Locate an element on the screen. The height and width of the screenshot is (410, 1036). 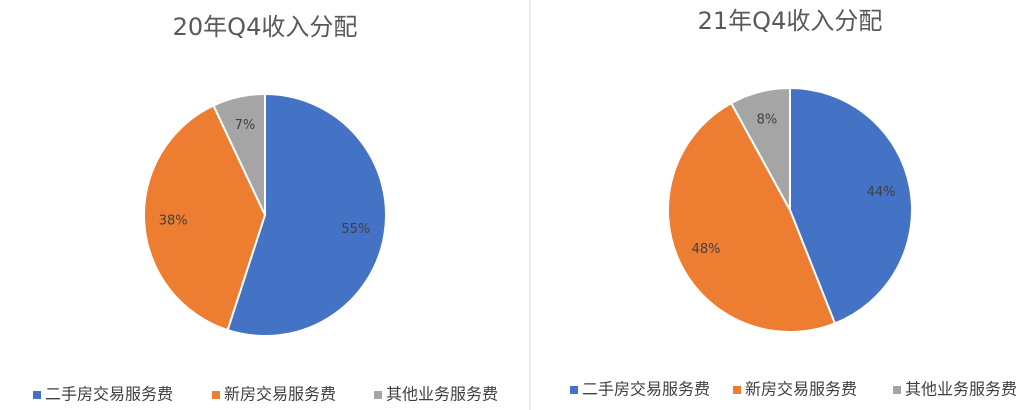
data-label: 8% is located at coordinates (767, 120).